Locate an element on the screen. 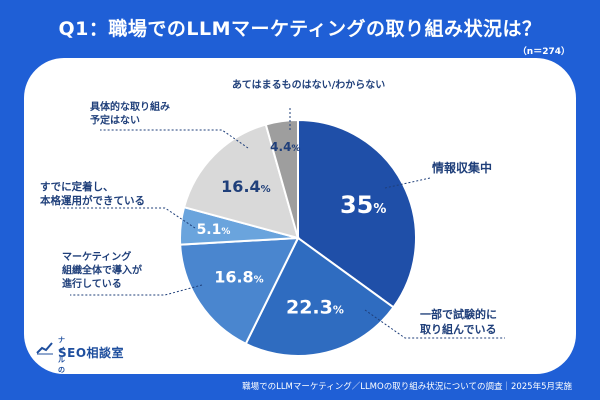 Image resolution: width=600 pixels, height=400 pixels. chart-title: Q1：職場でのLLMマーケティングの取り組み状況は？ is located at coordinates (300, 29).